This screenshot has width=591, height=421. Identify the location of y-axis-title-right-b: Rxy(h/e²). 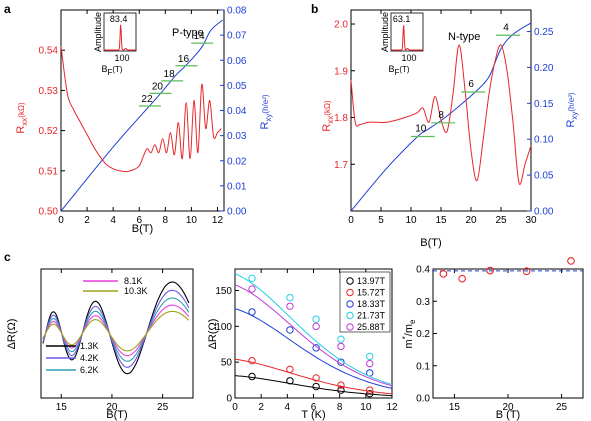
(572, 109).